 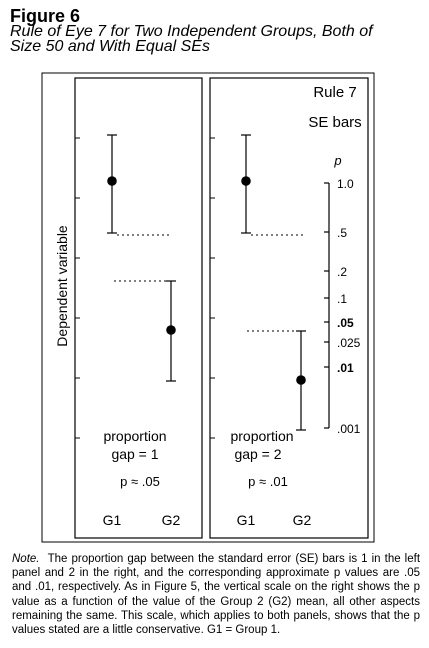 What do you see at coordinates (345, 368) in the screenshot?
I see `p-tick-.01: .01` at bounding box center [345, 368].